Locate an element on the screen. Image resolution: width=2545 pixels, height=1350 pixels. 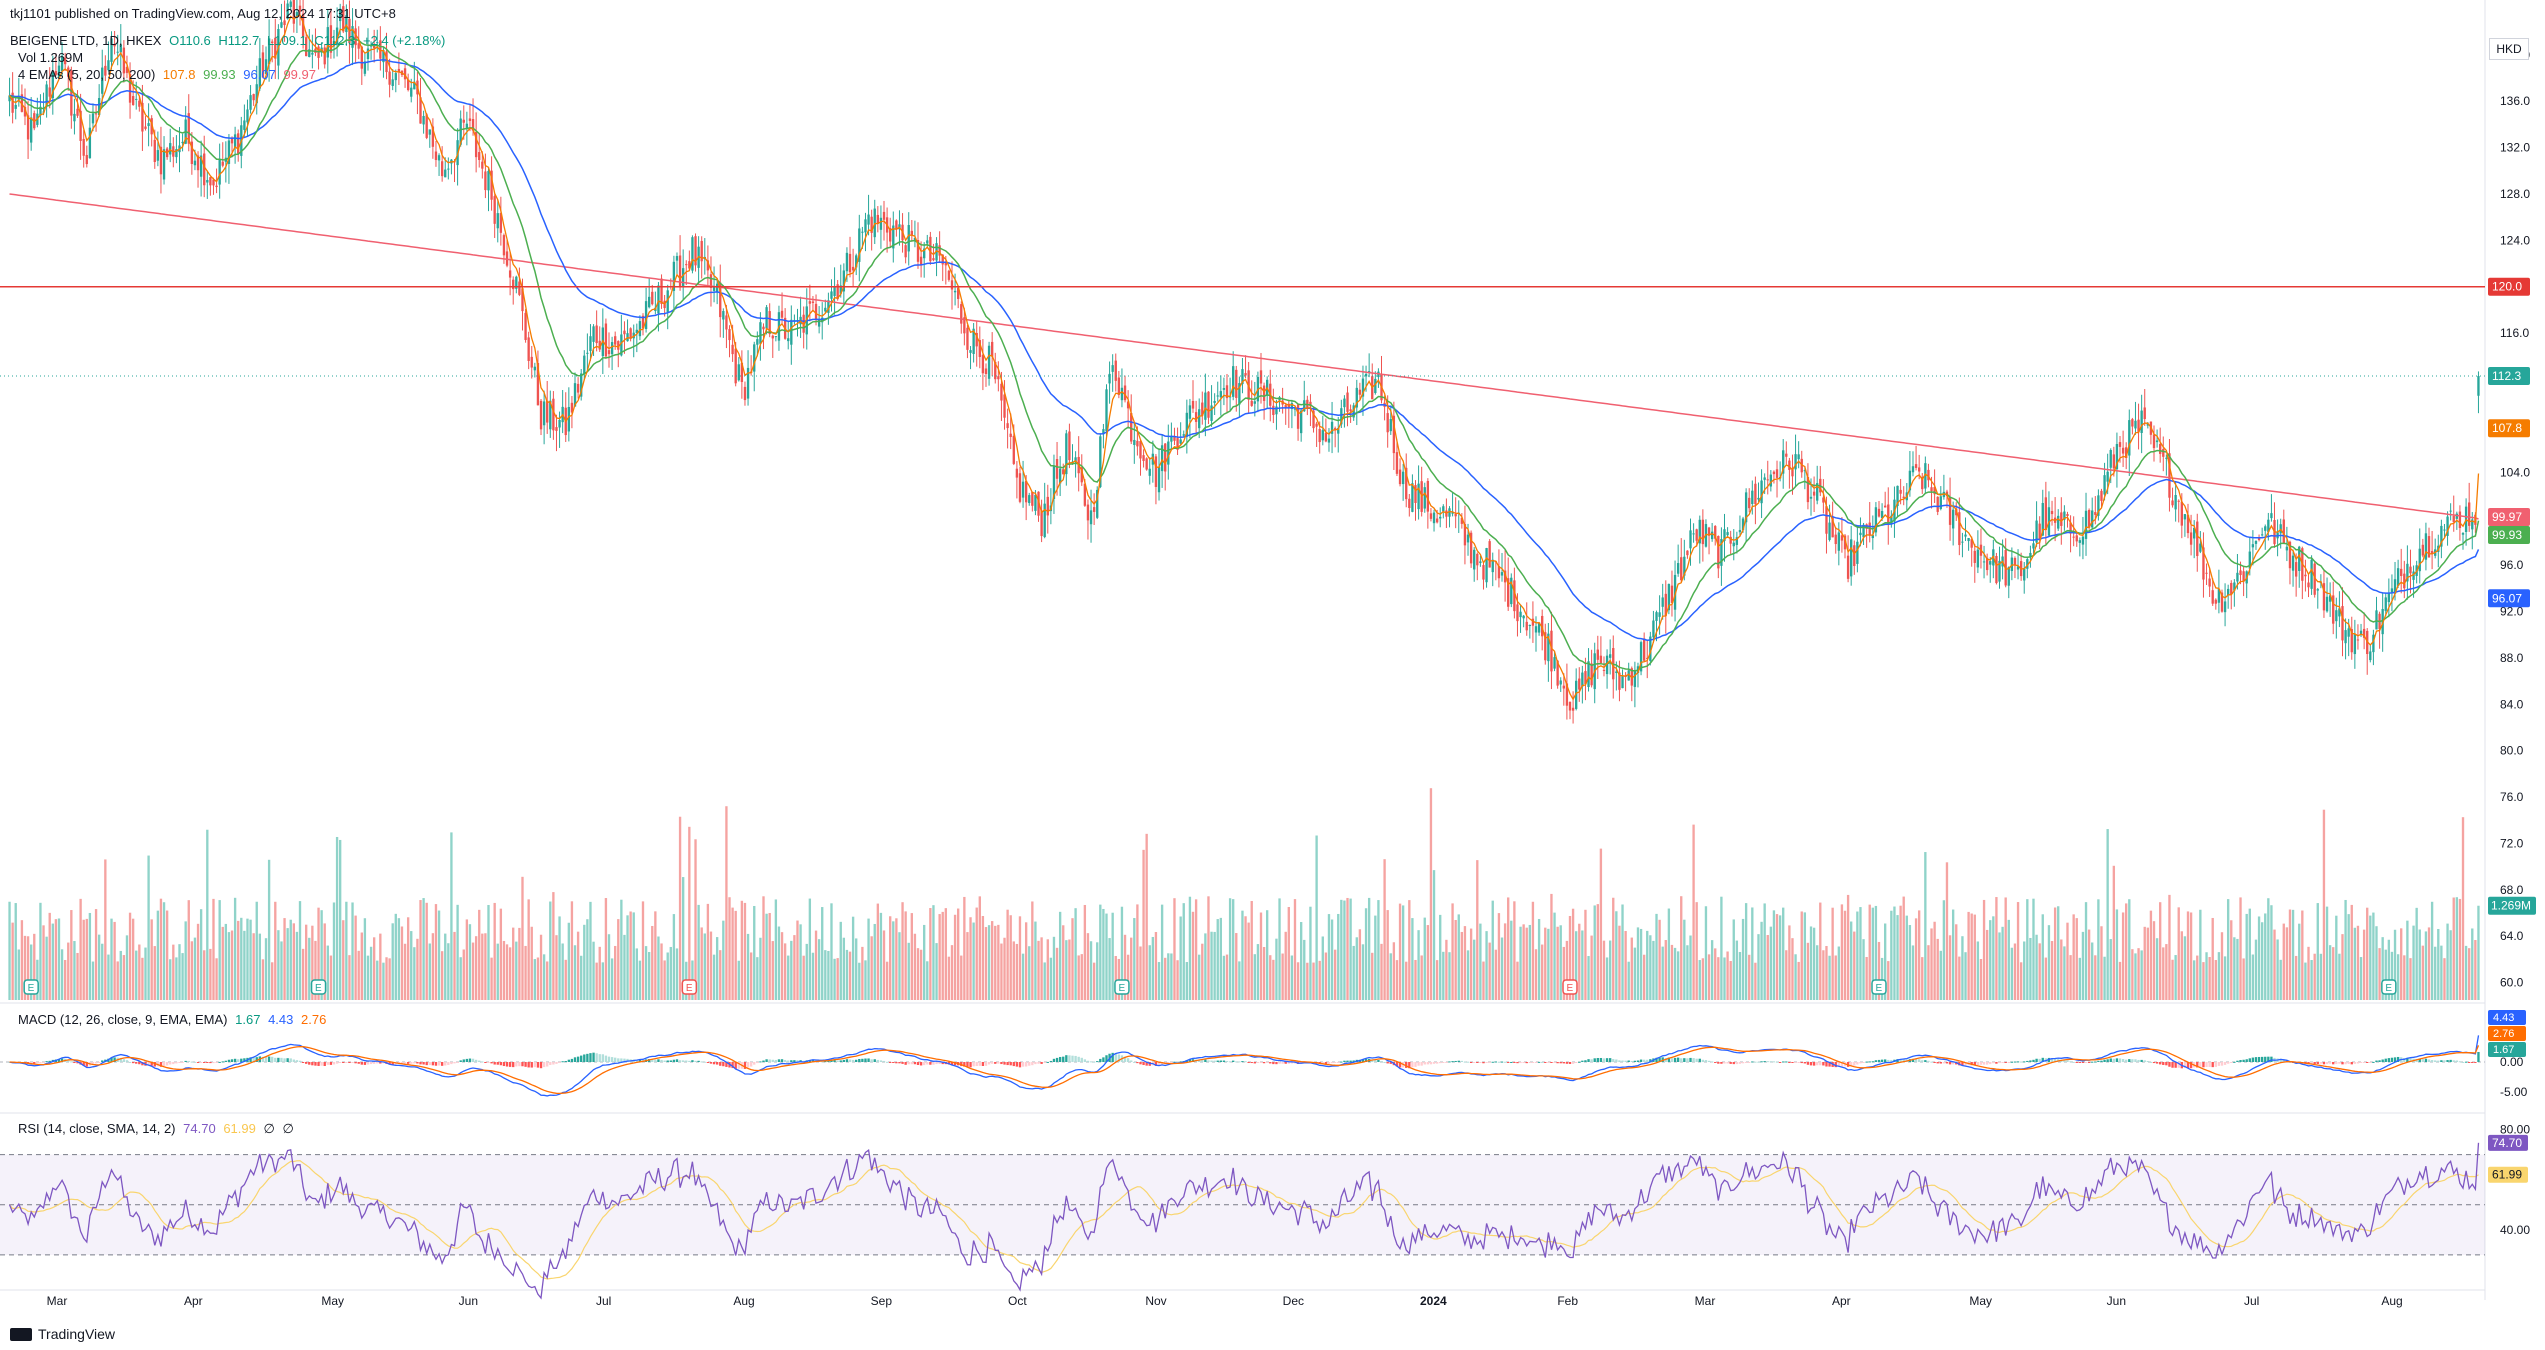
time-tick-label: Jun is located at coordinates (468, 1301).